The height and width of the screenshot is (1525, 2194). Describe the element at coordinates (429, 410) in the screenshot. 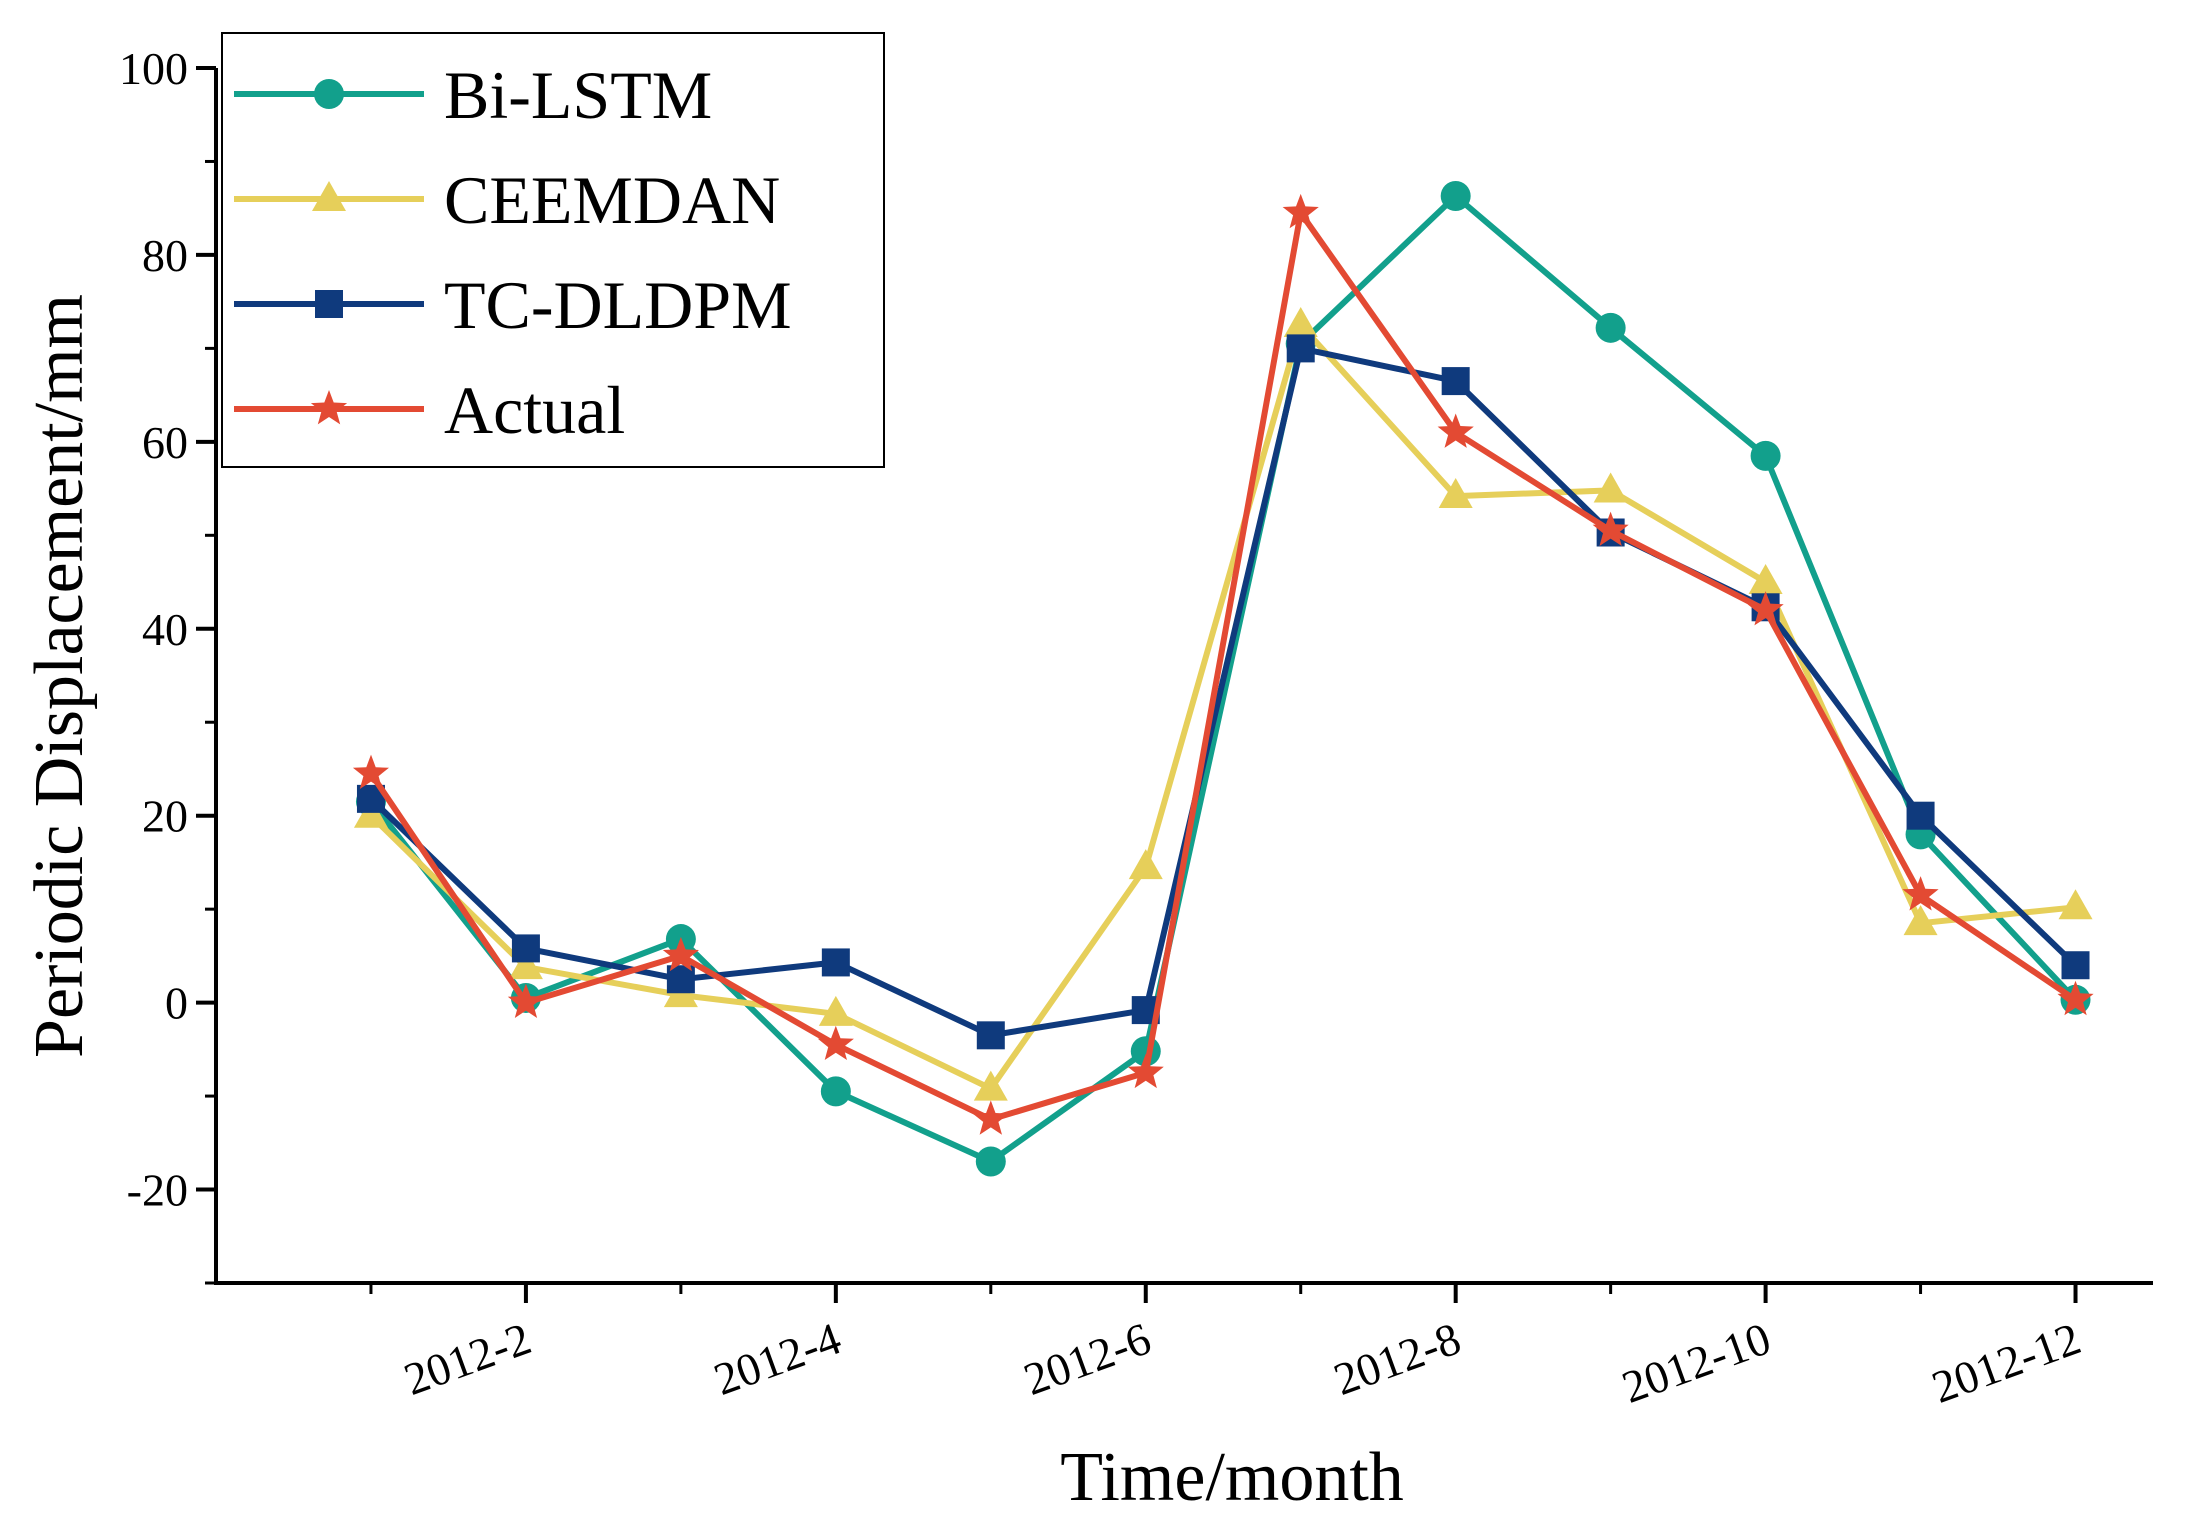

I see `legend-item-actual: Actual` at that location.